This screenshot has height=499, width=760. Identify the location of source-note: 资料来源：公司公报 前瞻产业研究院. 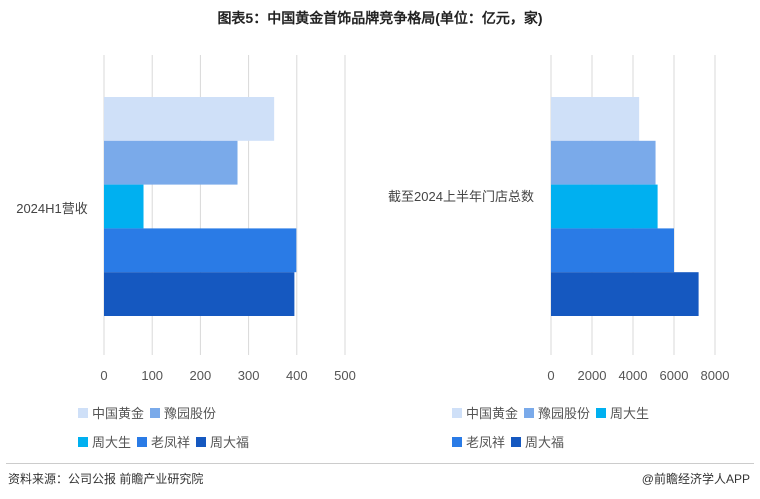
(106, 479).